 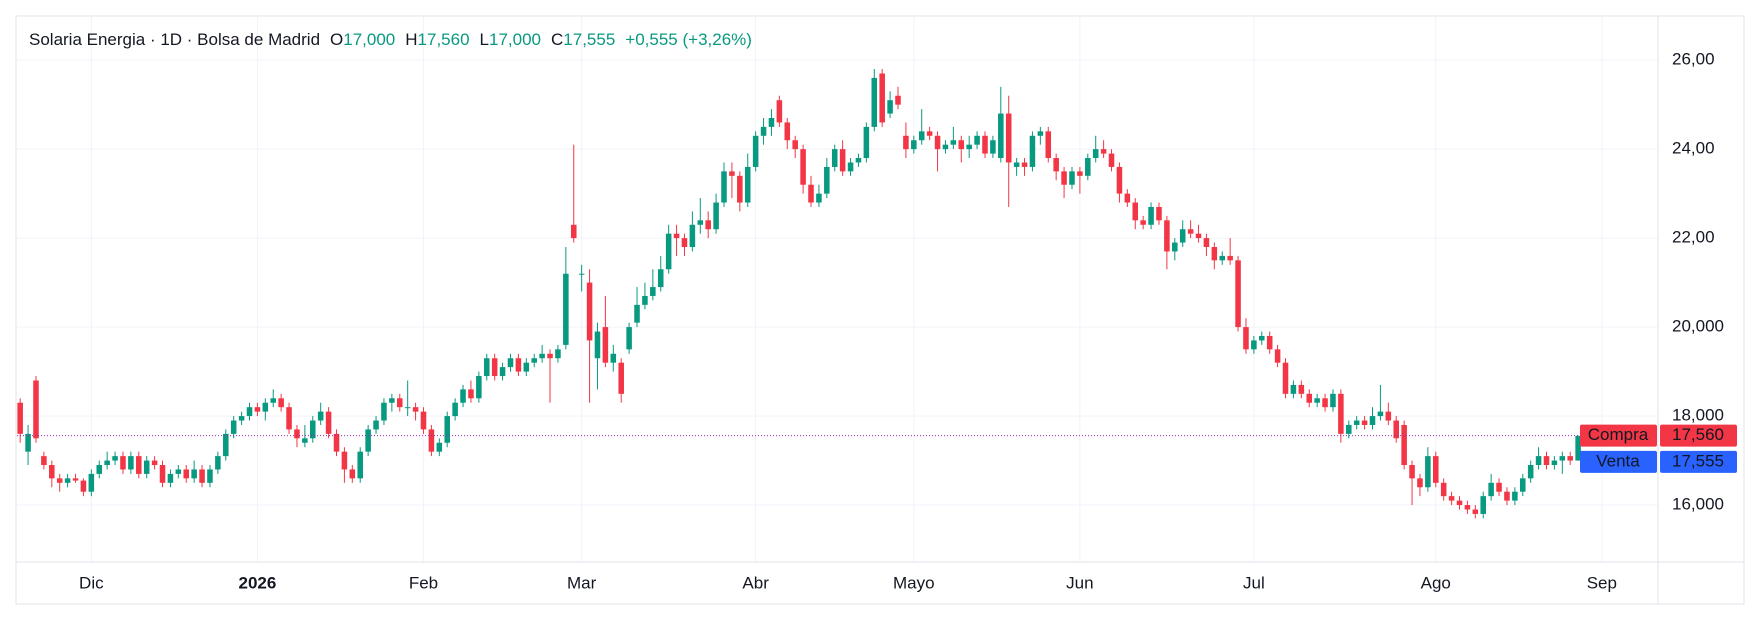 I want to click on overlay: Compra 17,560 Venta 17,555, so click(x=877, y=448).